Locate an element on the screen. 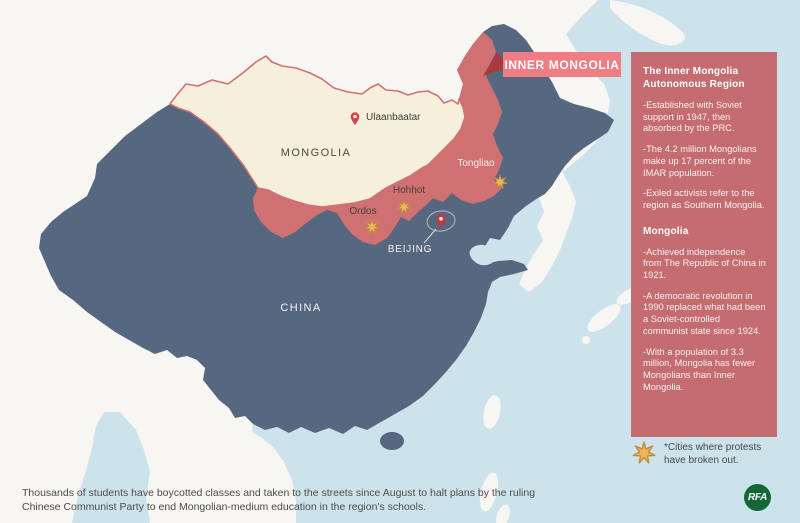  hohhot-label: Hohhot is located at coordinates (409, 190).